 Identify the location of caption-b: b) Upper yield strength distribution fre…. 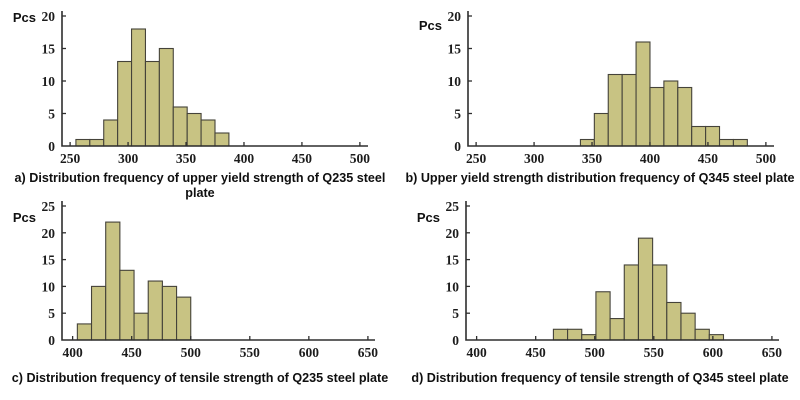
(600, 178).